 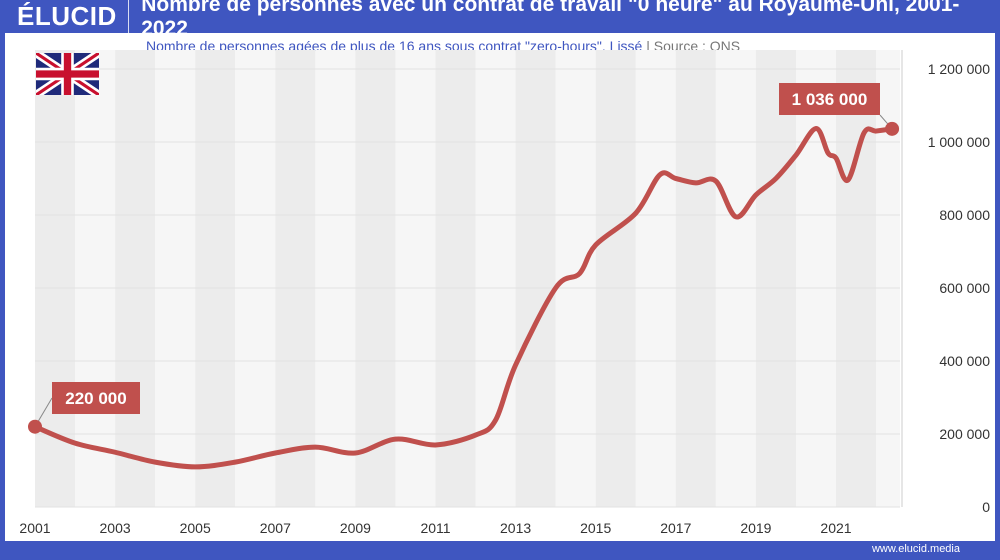 I want to click on x-tick-label: 2021, so click(x=835, y=528).